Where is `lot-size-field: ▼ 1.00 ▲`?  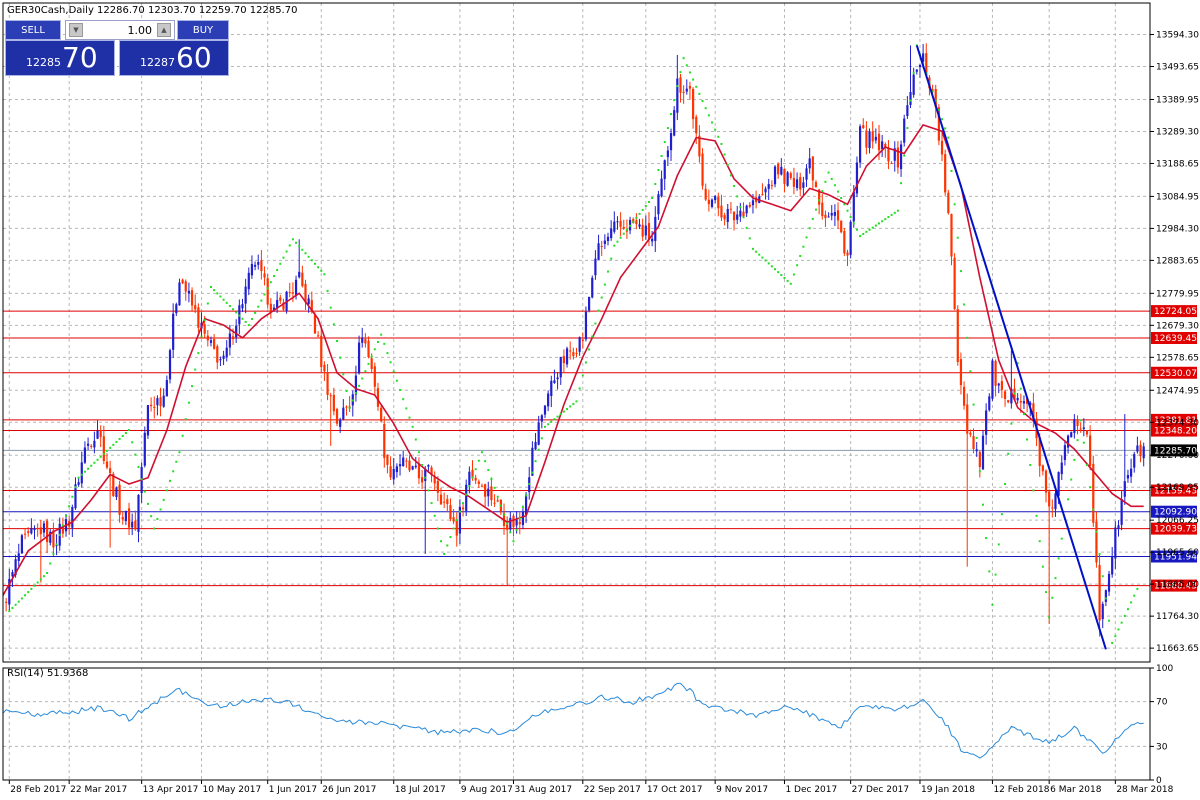
lot-size-field: ▼ 1.00 ▲ is located at coordinates (120, 30).